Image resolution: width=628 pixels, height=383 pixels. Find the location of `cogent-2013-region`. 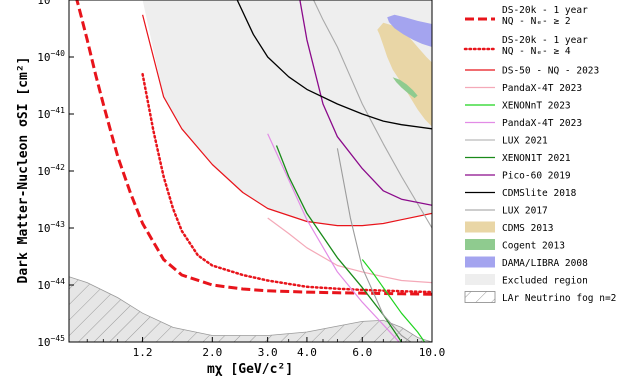

cogent-2013-region is located at coordinates (405, 88).